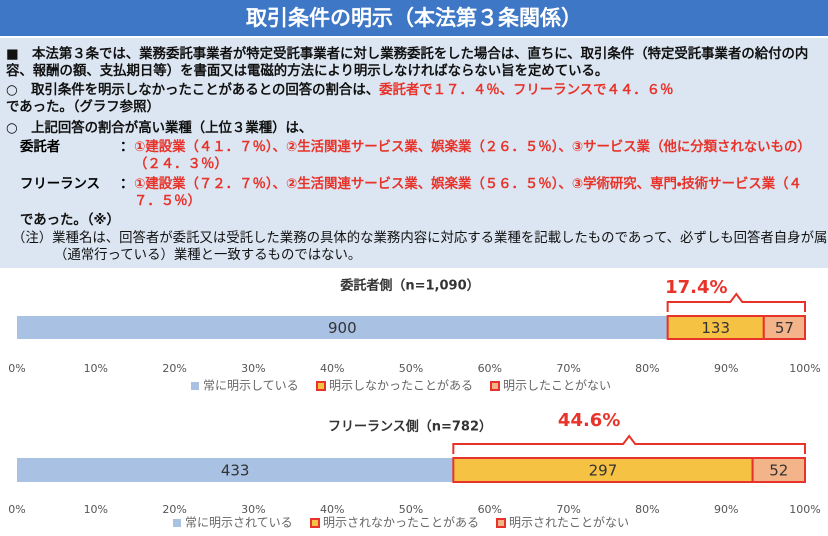 The height and width of the screenshot is (536, 828). I want to click on annotation: 44.6%, so click(589, 420).